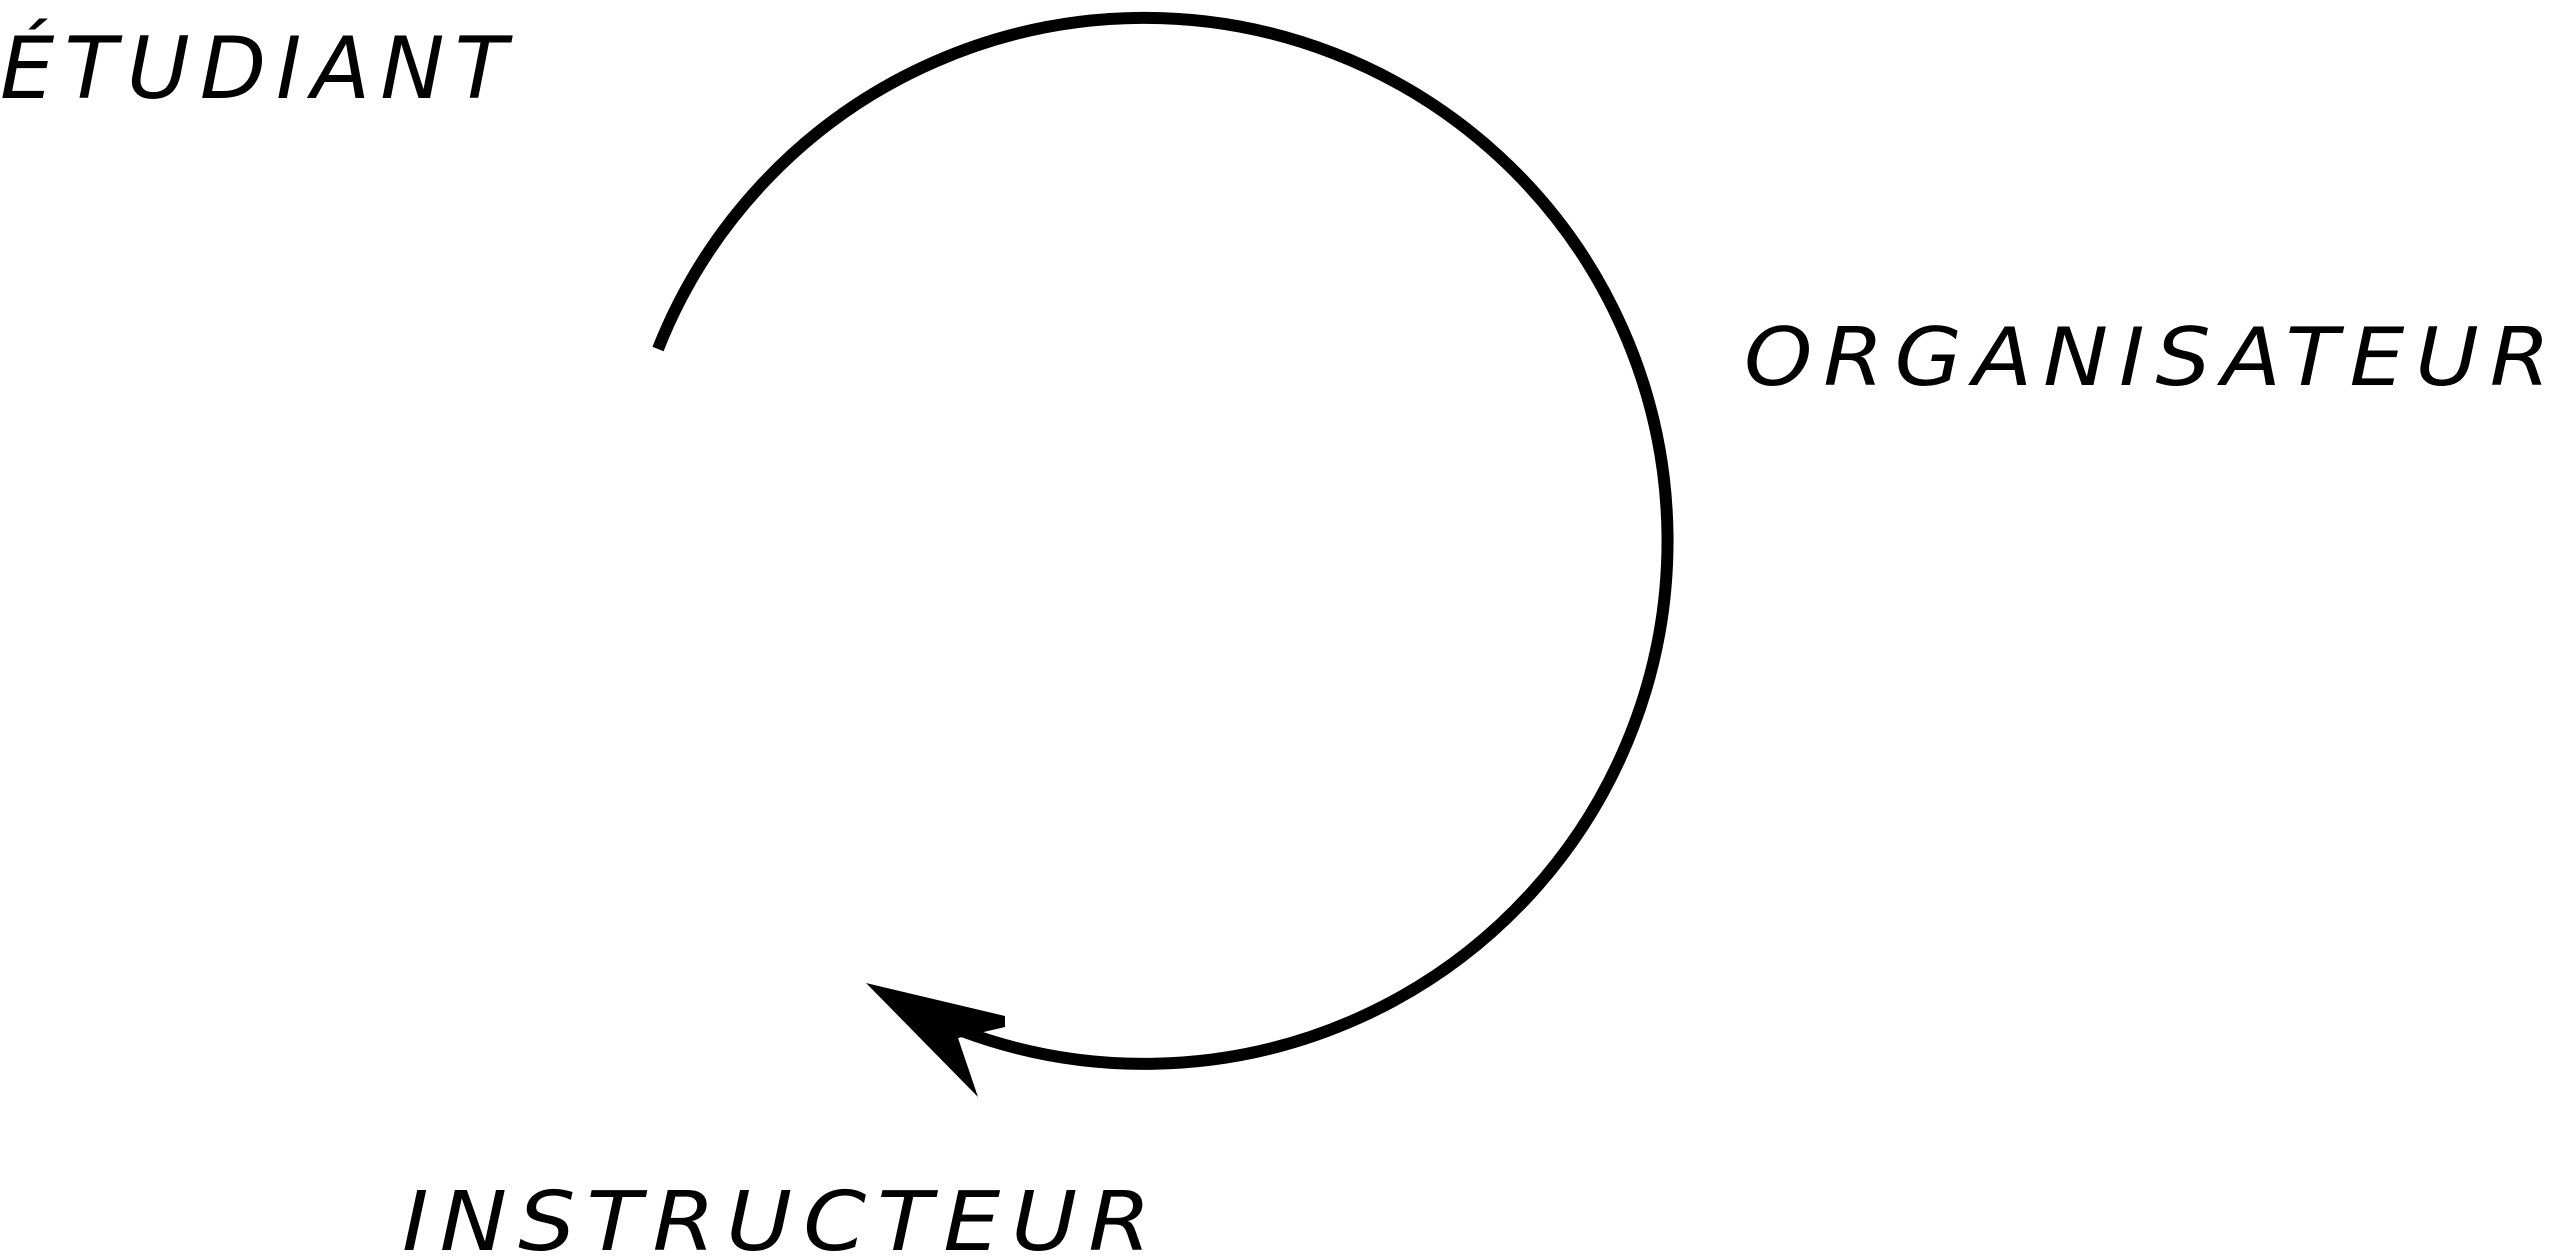 This screenshot has height=1256, width=2563. Describe the element at coordinates (258, 68) in the screenshot. I see `label-etudiant: ÉTUDIANT` at that location.